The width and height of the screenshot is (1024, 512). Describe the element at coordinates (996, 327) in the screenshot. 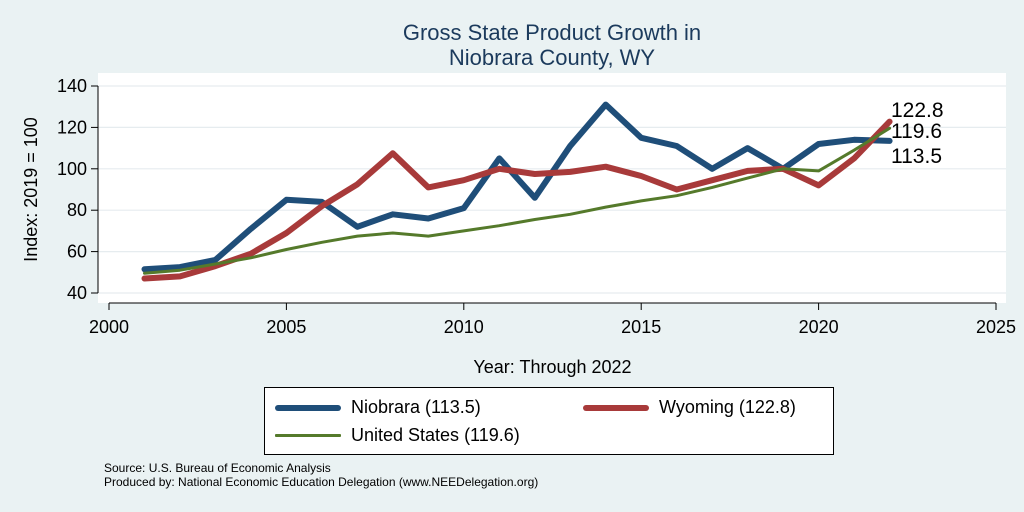

I see `x-tick-label-2025: 2025` at that location.